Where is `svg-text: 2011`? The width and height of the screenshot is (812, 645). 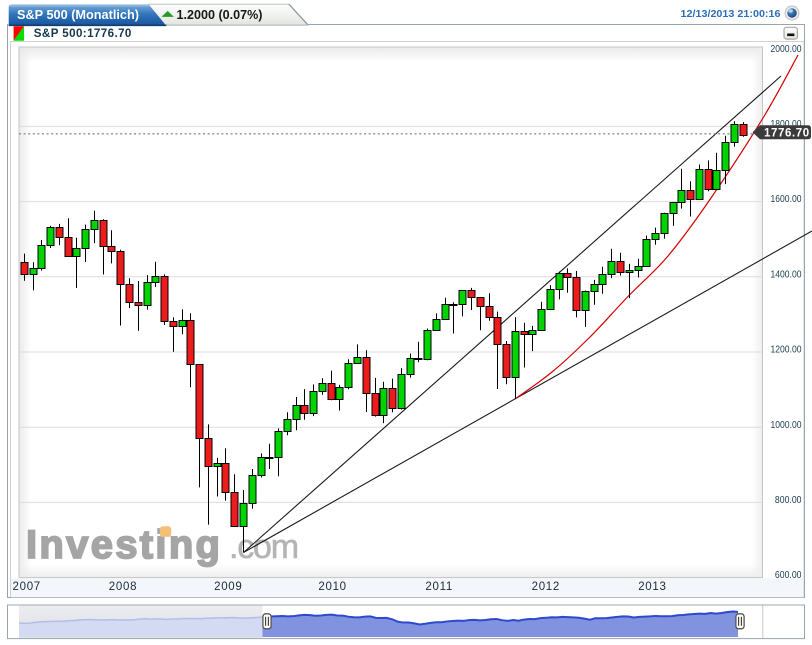 svg-text: 2011 is located at coordinates (439, 587).